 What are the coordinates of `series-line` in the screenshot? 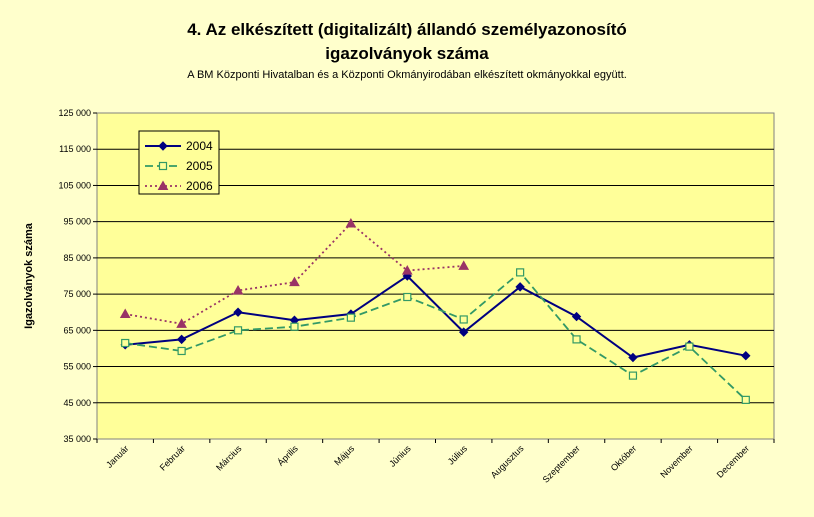 It's located at (435, 316).